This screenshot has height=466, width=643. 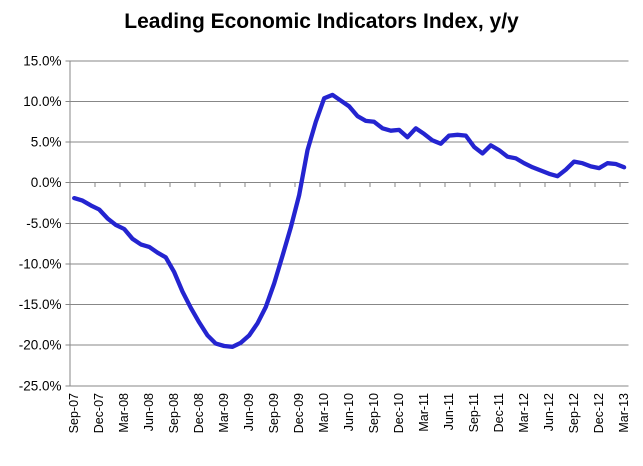 I want to click on x-tick-label: Jun-08, so click(x=149, y=412).